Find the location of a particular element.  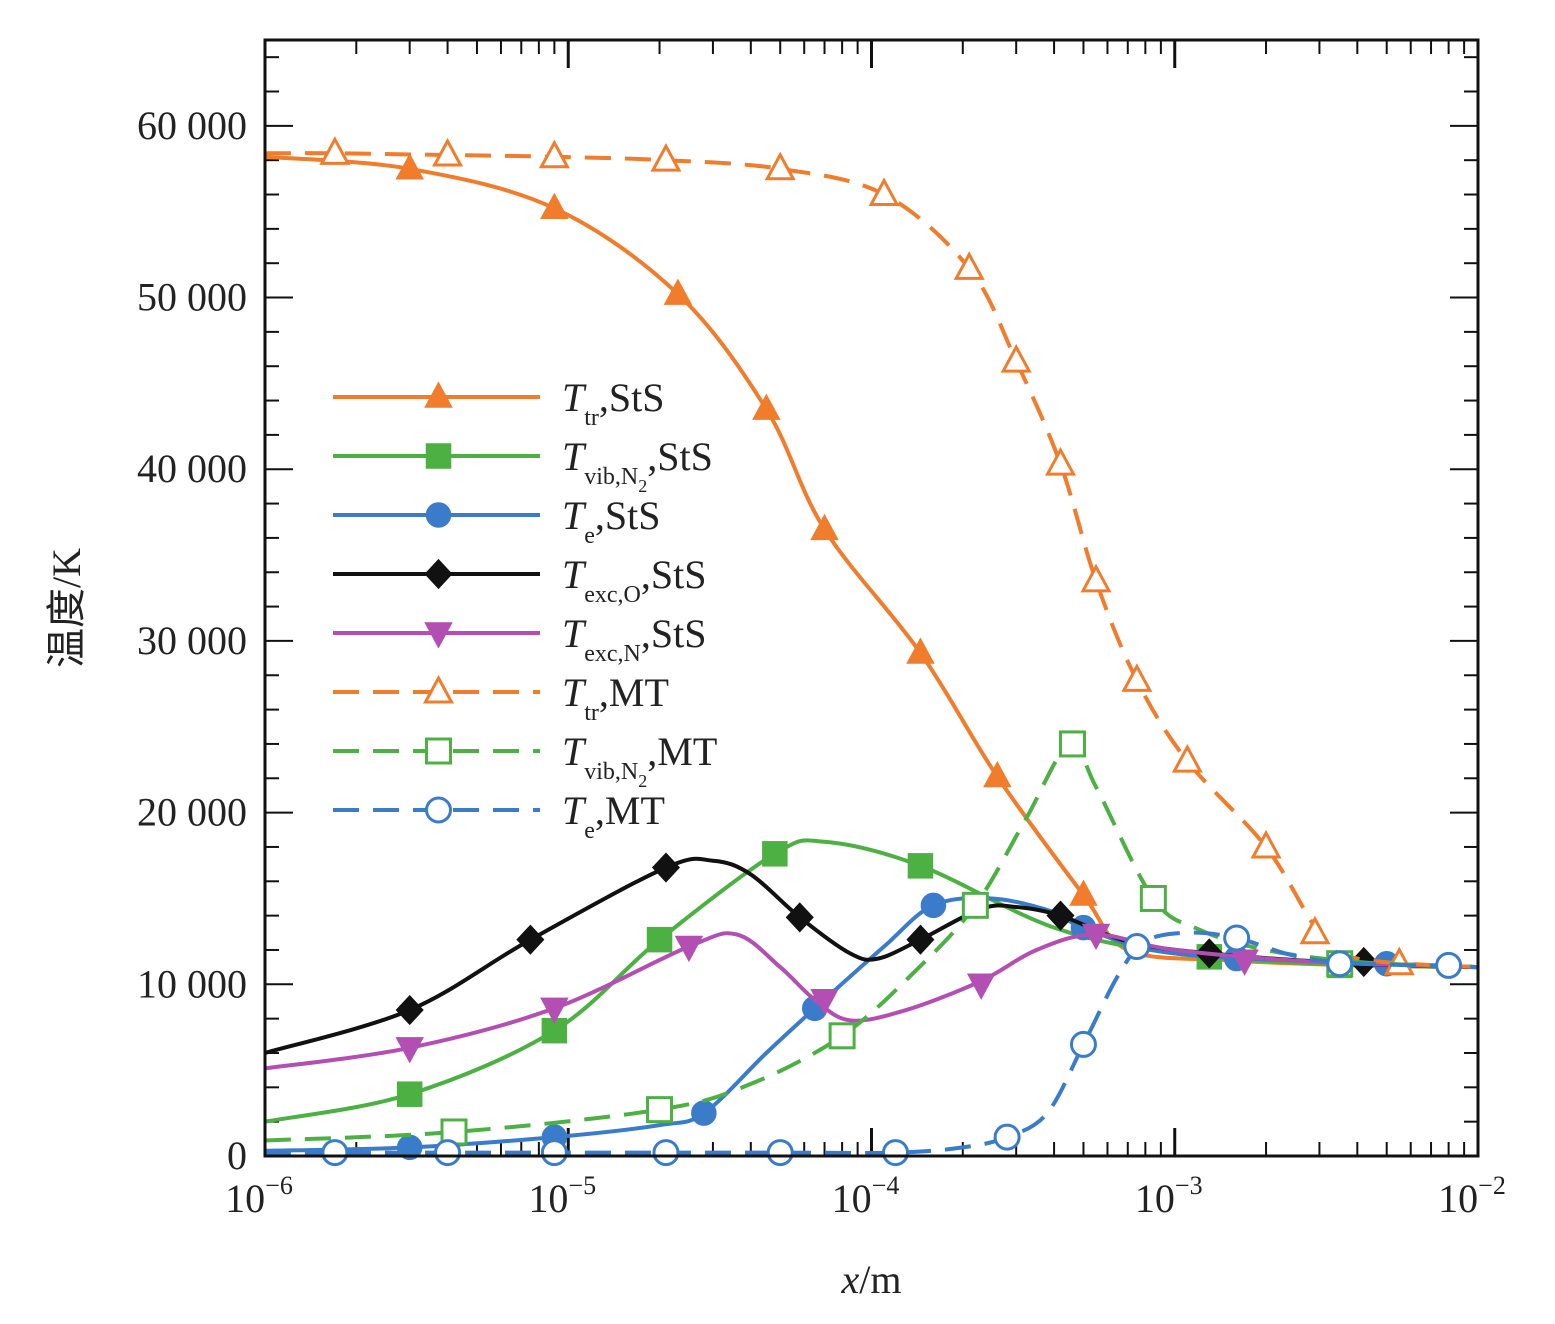

x-tick-label: 10⁻⁶ is located at coordinates (259, 1196).